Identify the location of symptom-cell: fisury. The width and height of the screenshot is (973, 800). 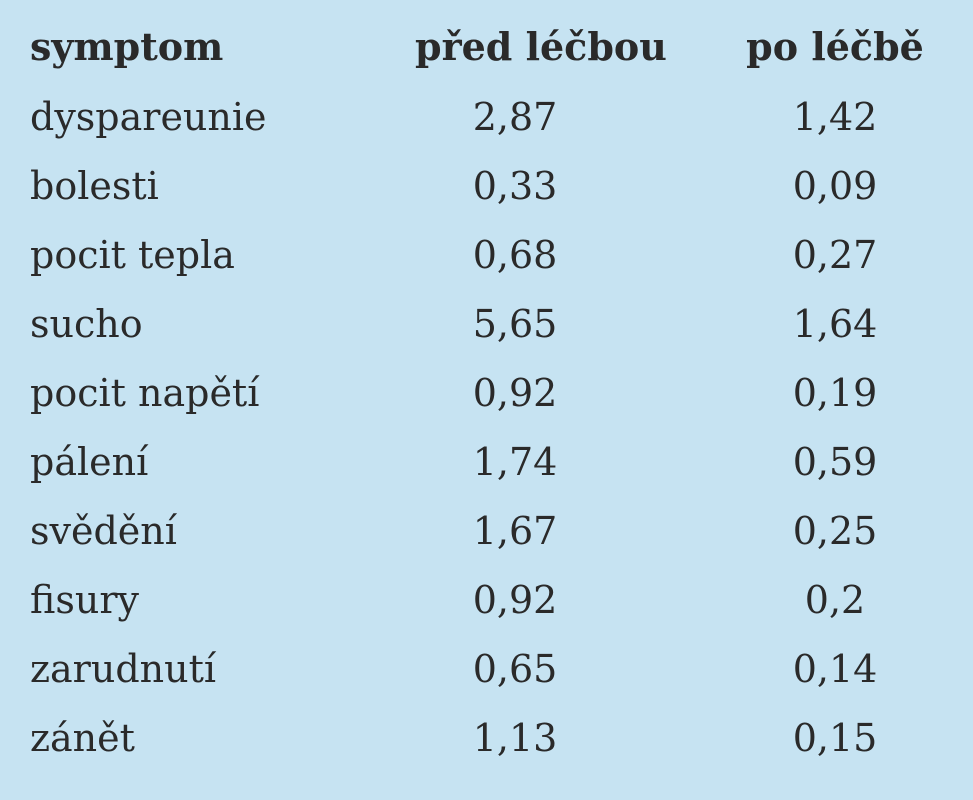
(84, 600).